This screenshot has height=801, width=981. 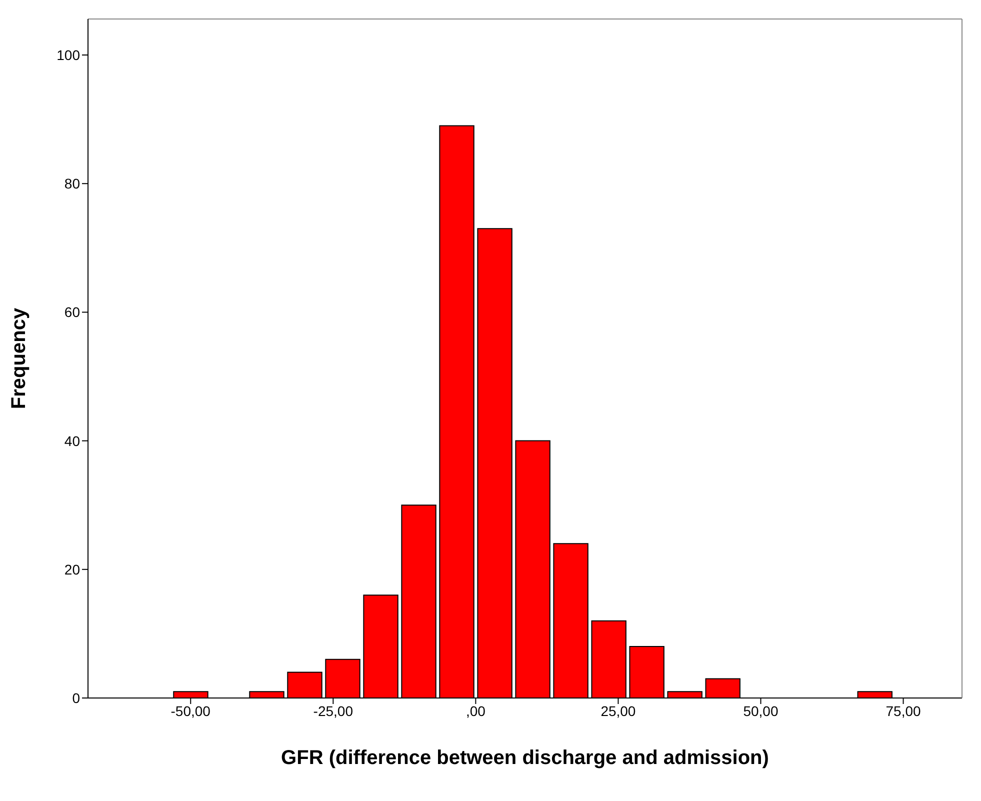 What do you see at coordinates (19, 358) in the screenshot?
I see `y-axis-title: Frequency` at bounding box center [19, 358].